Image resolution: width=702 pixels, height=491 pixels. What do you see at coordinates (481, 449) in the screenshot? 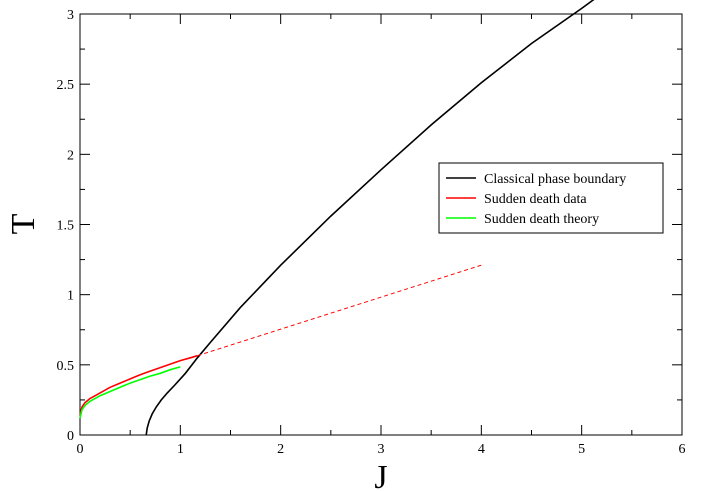
I see `x-tick-label: 4` at bounding box center [481, 449].